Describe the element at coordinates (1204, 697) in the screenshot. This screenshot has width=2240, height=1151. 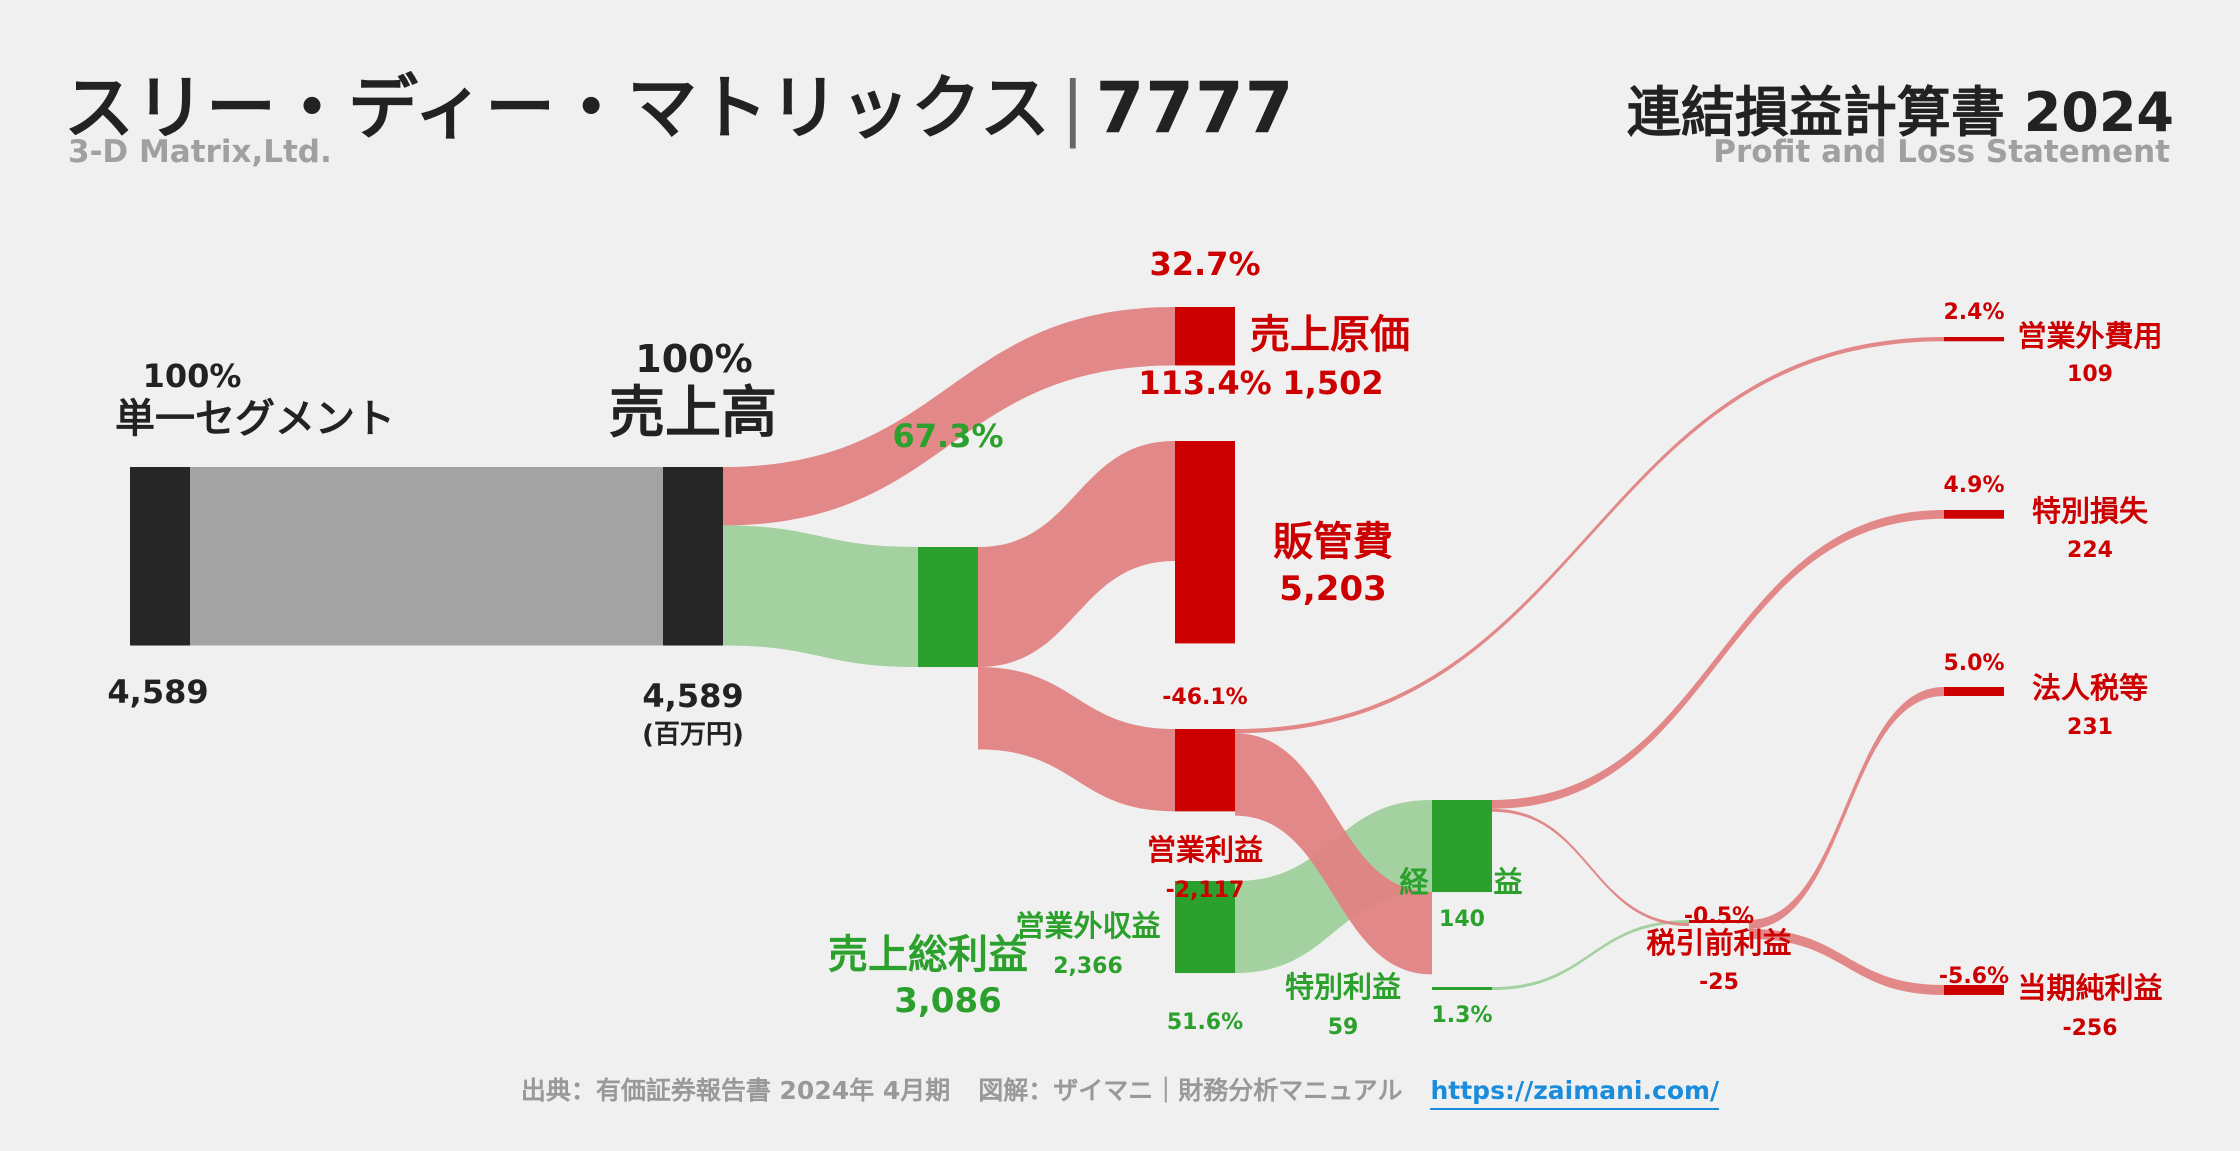
I see `label-op-pct: -46.1%` at that location.